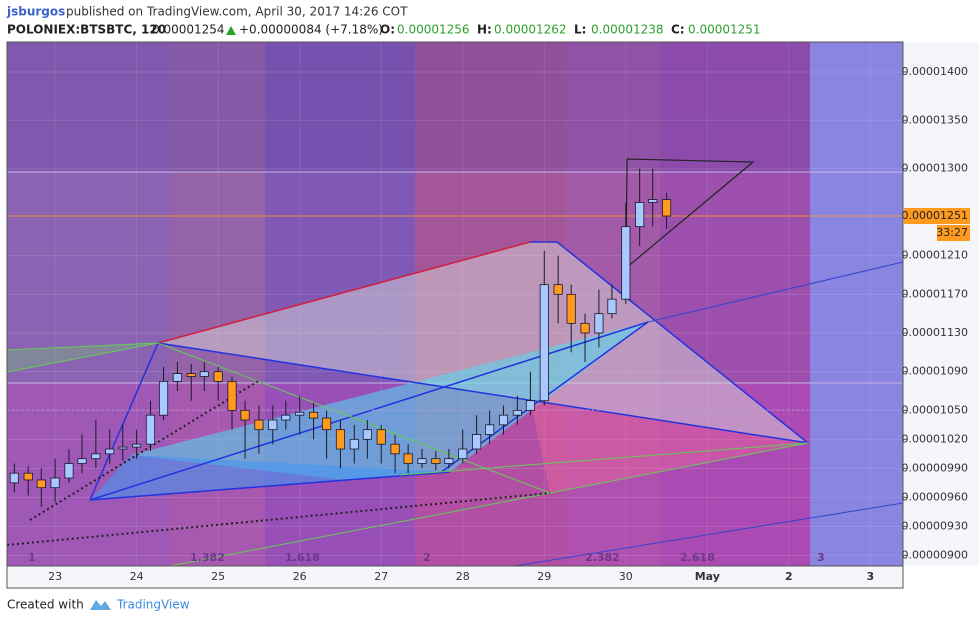 This screenshot has height=627, width=979. What do you see at coordinates (602, 557) in the screenshot?
I see `fib-label: 2.382` at bounding box center [602, 557].